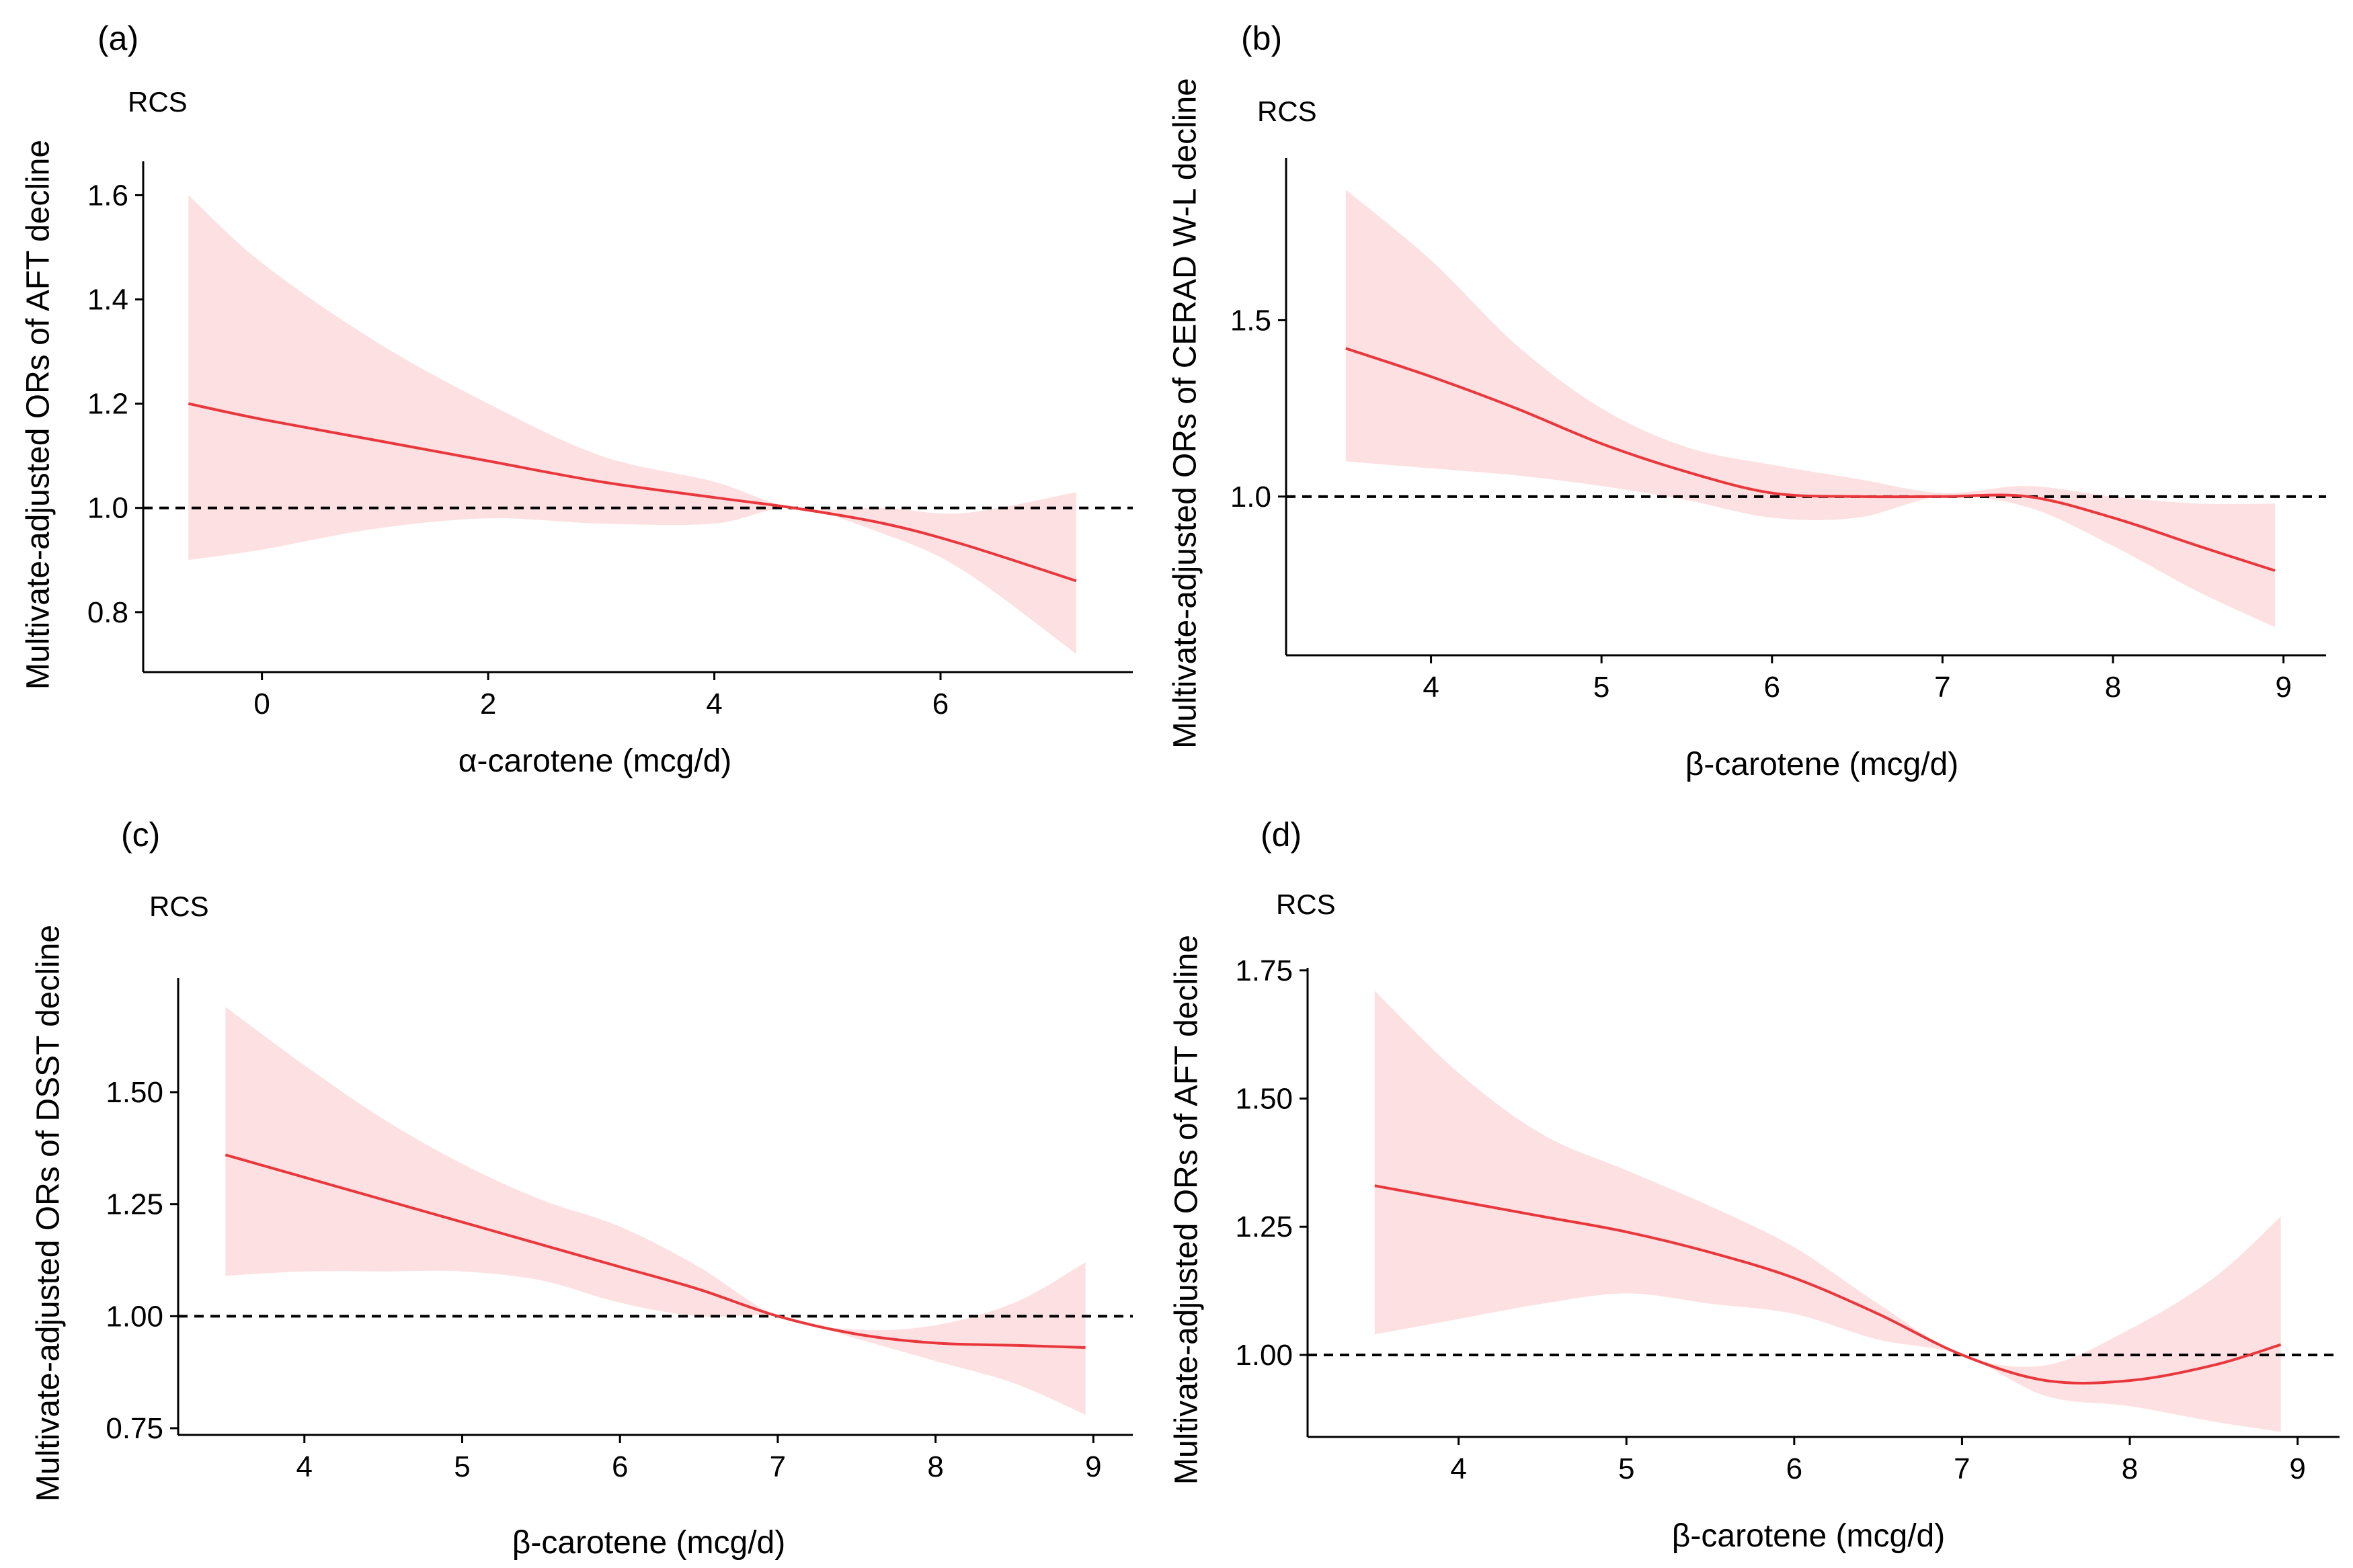 Image resolution: width=2353 pixels, height=1568 pixels. I want to click on panel-label: (c), so click(141, 835).